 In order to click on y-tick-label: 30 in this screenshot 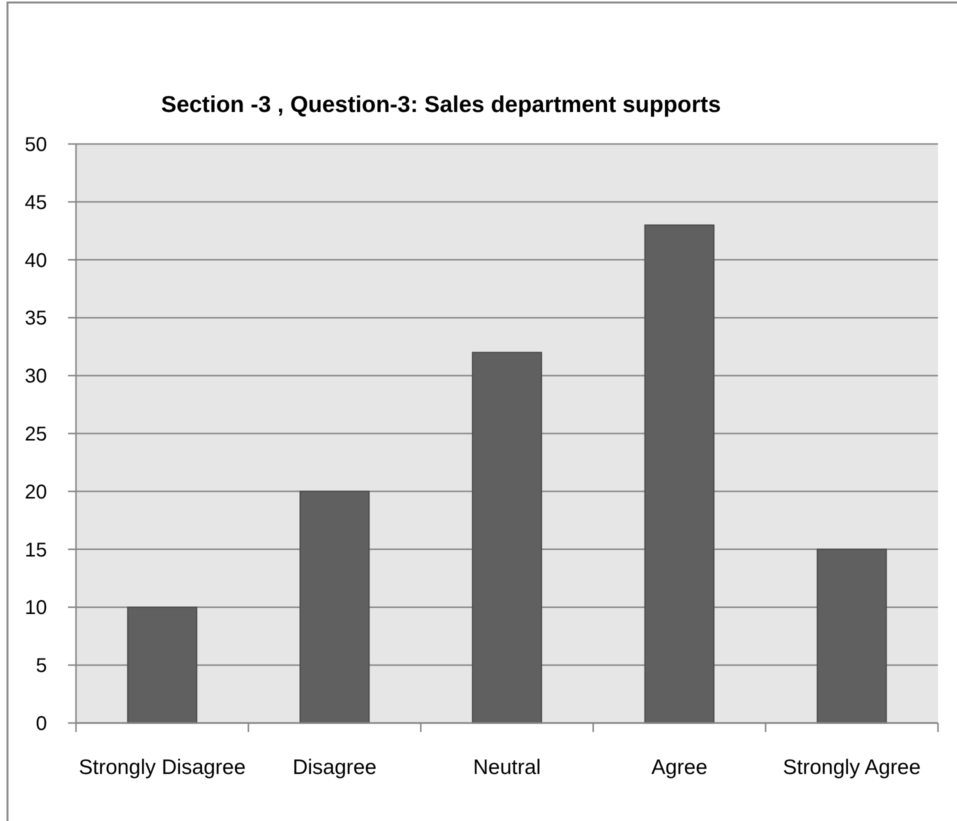, I will do `click(35, 377)`.